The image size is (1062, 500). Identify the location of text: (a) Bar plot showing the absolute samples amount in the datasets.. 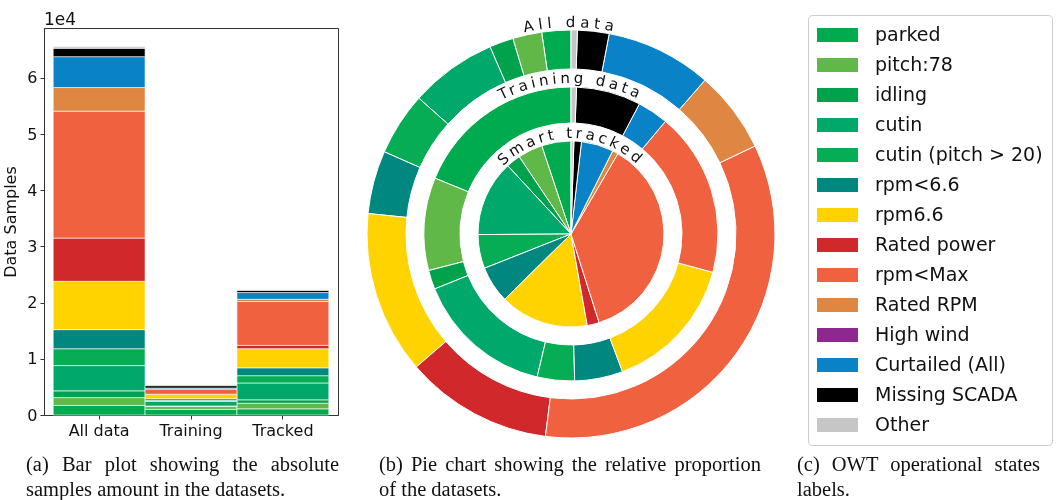
(182, 476).